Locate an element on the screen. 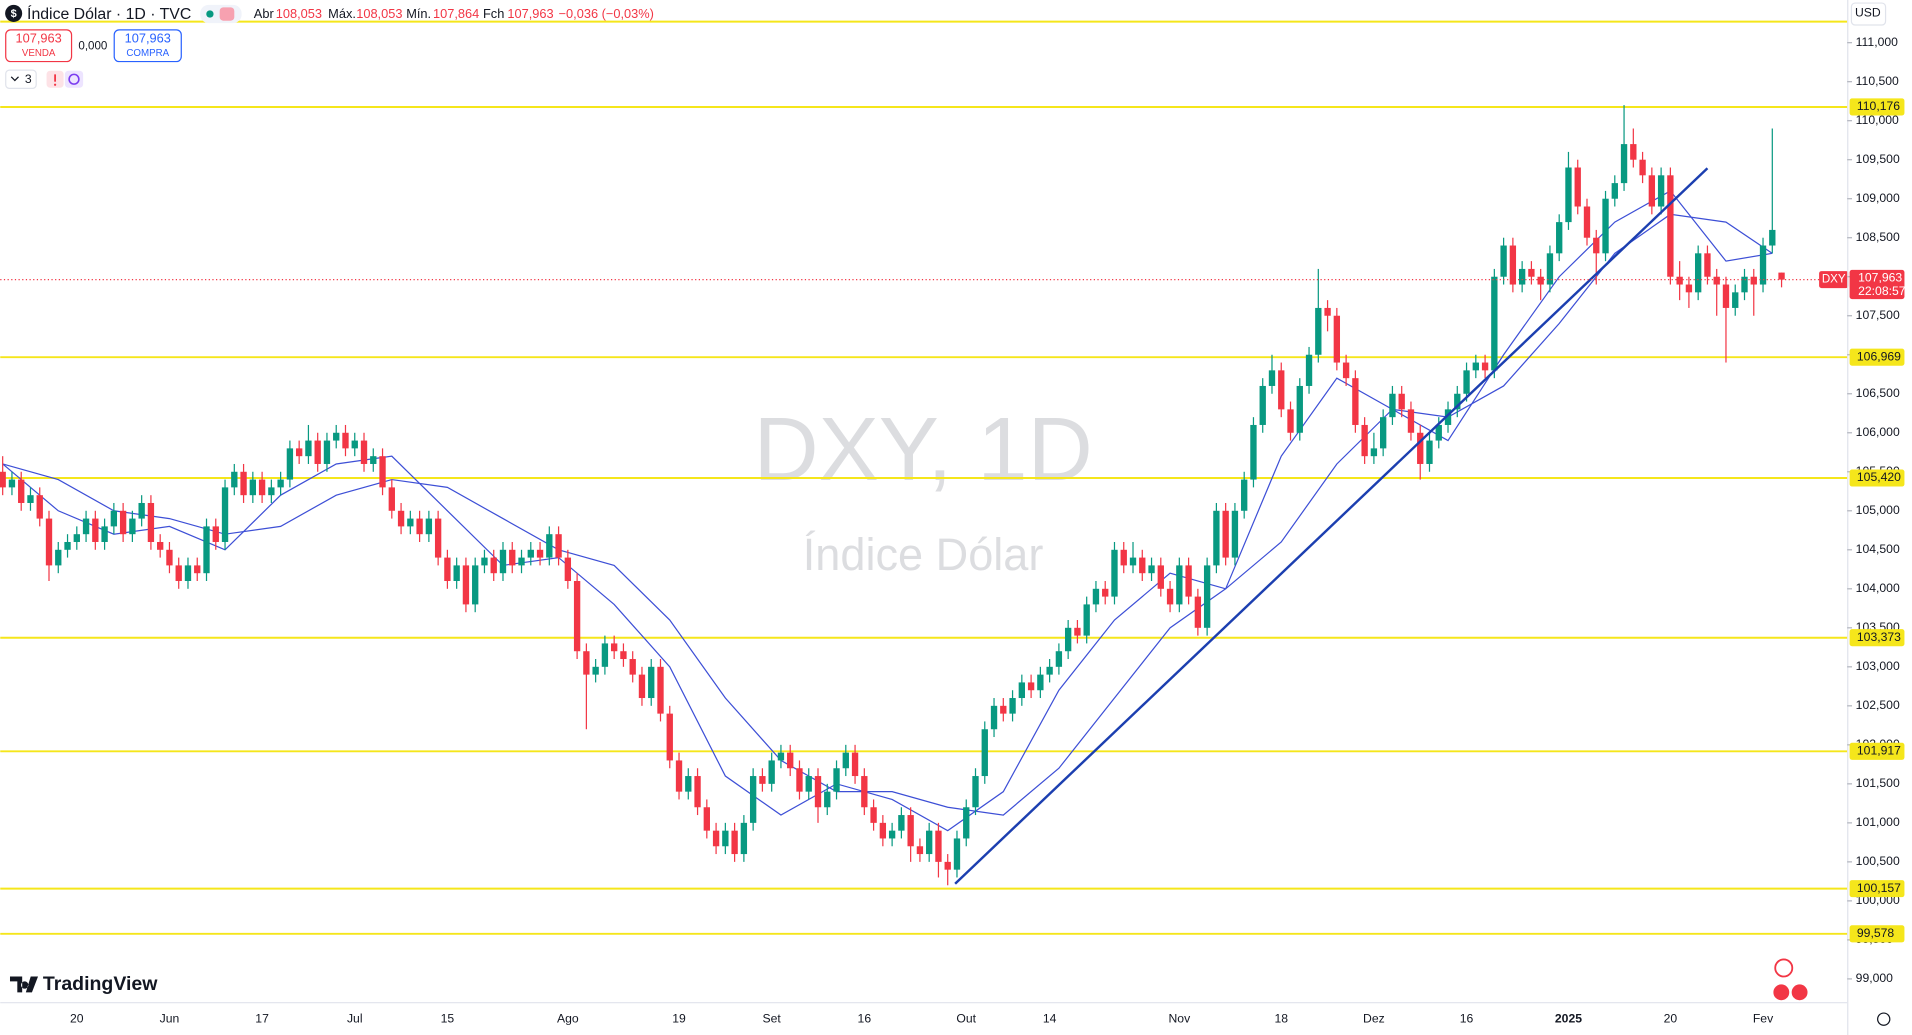 Image resolution: width=1912 pixels, height=1035 pixels. x-tick-label: 2025 is located at coordinates (1568, 1018).